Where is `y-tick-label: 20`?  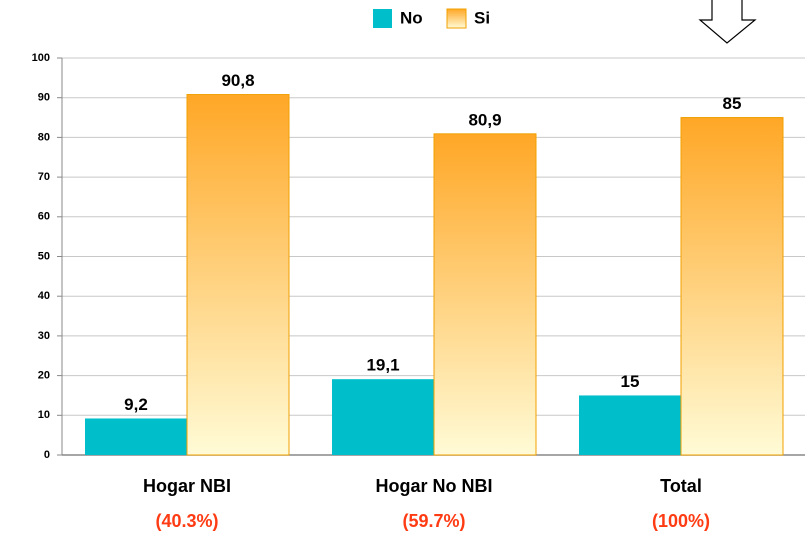
y-tick-label: 20 is located at coordinates (44, 376).